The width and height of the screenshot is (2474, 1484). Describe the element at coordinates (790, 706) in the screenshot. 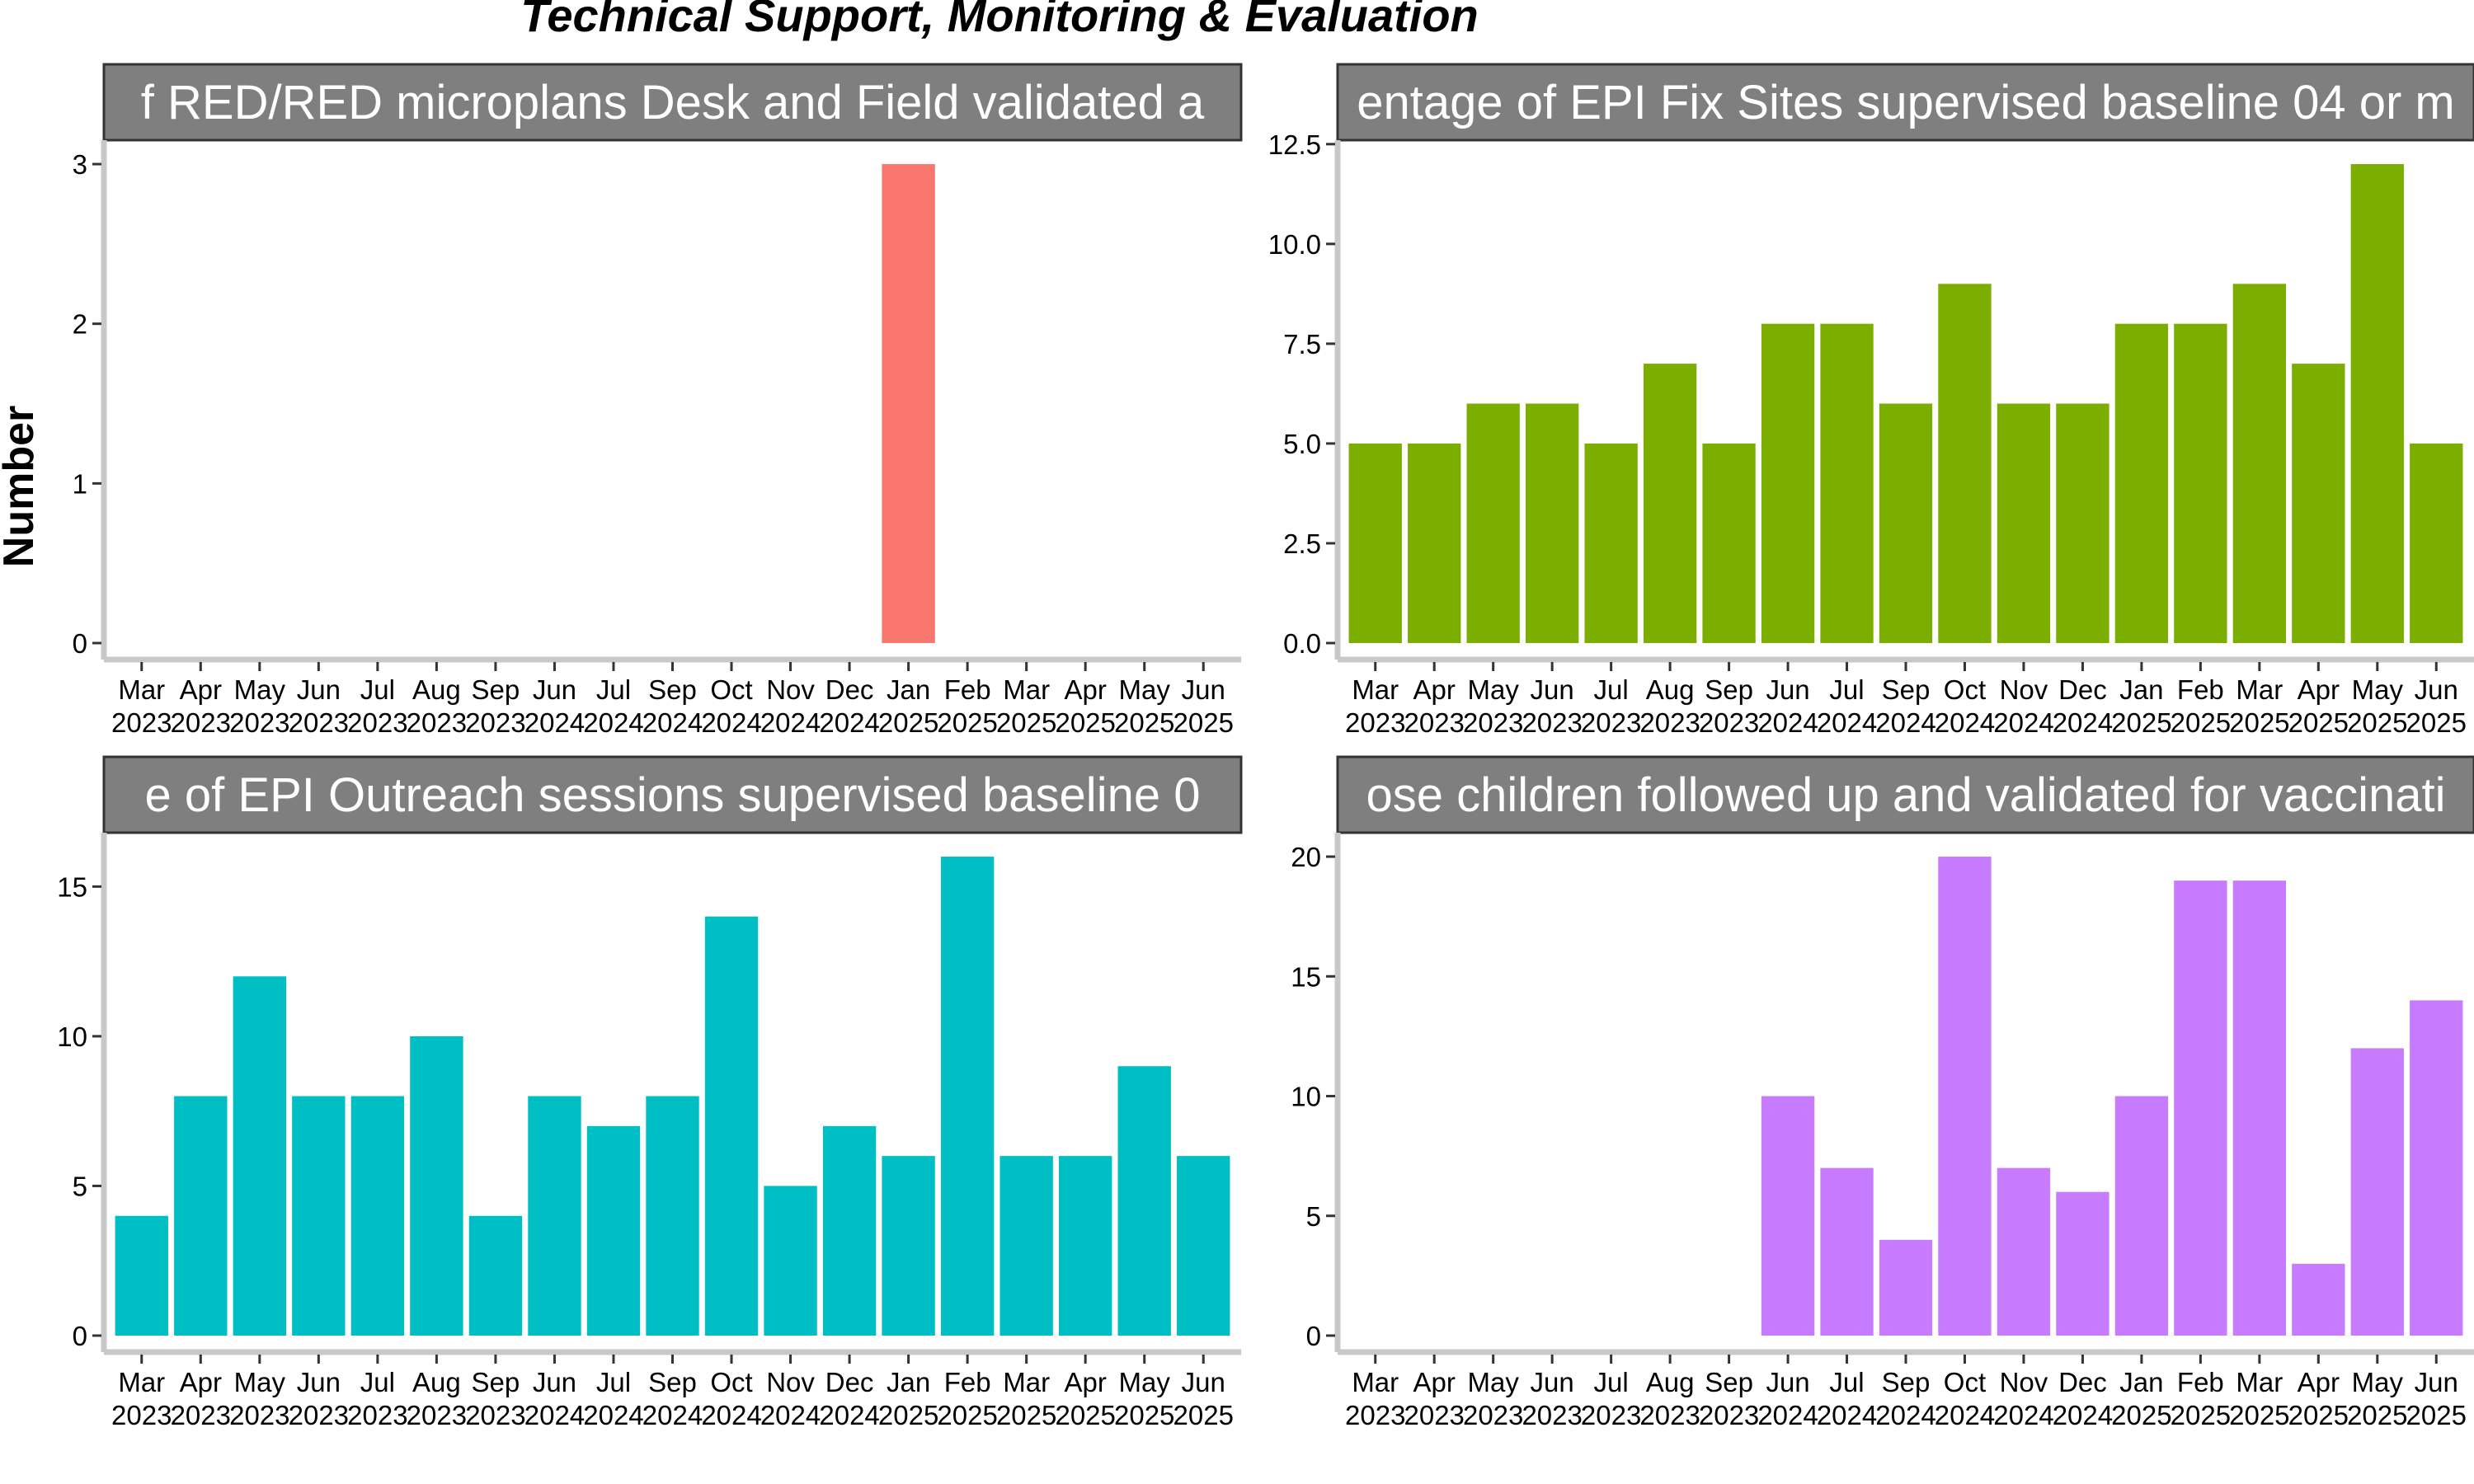

I see `x-tick-label: Nov 2024` at that location.